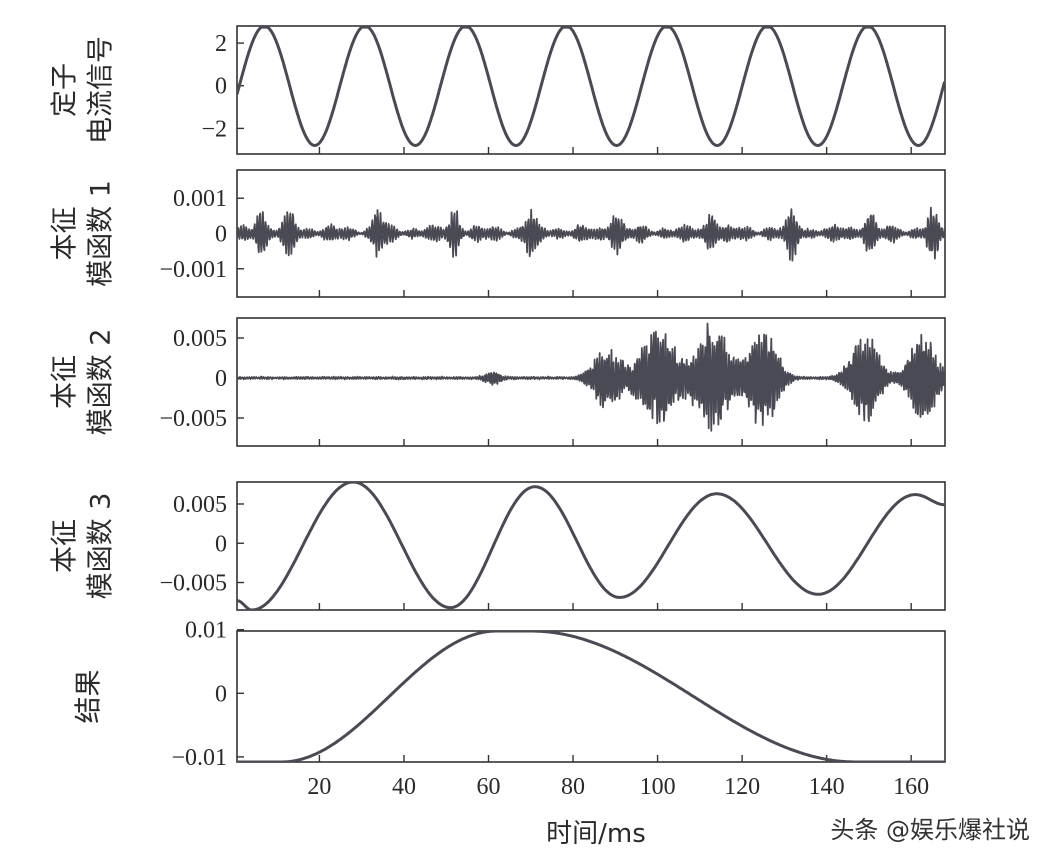 The image size is (1054, 868). I want to click on y-axis-label-line: 定子, so click(65, 90).